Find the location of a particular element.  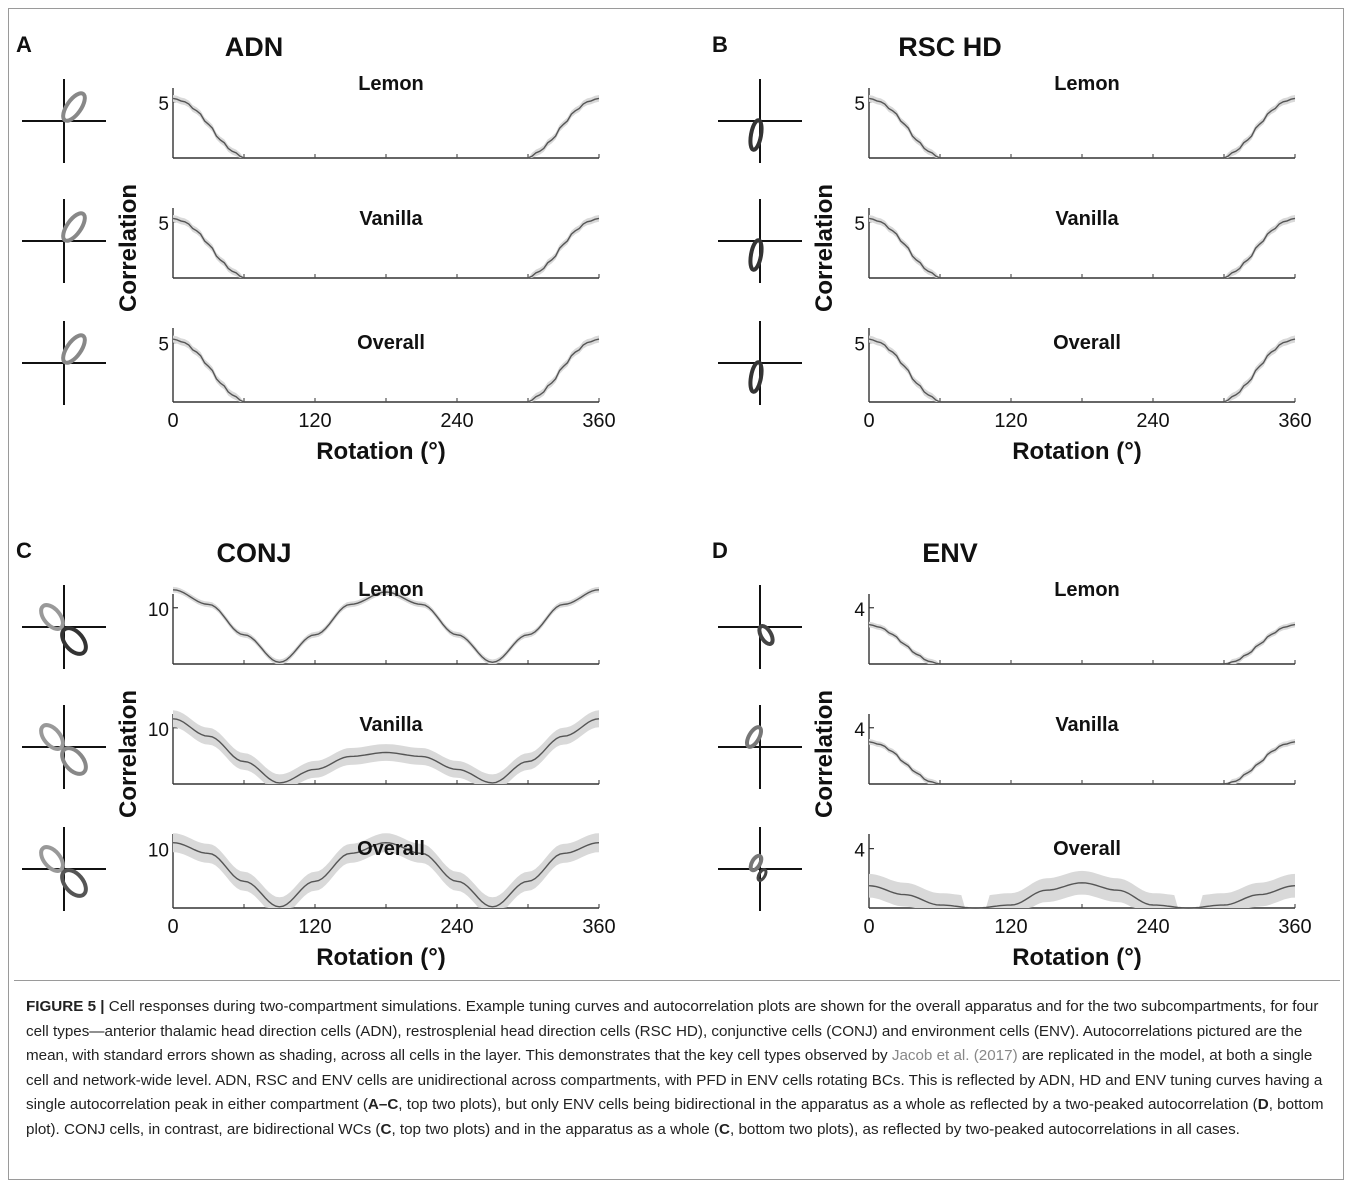

subplot-vanilla: 10 Vanilla is located at coordinates (311, 747).